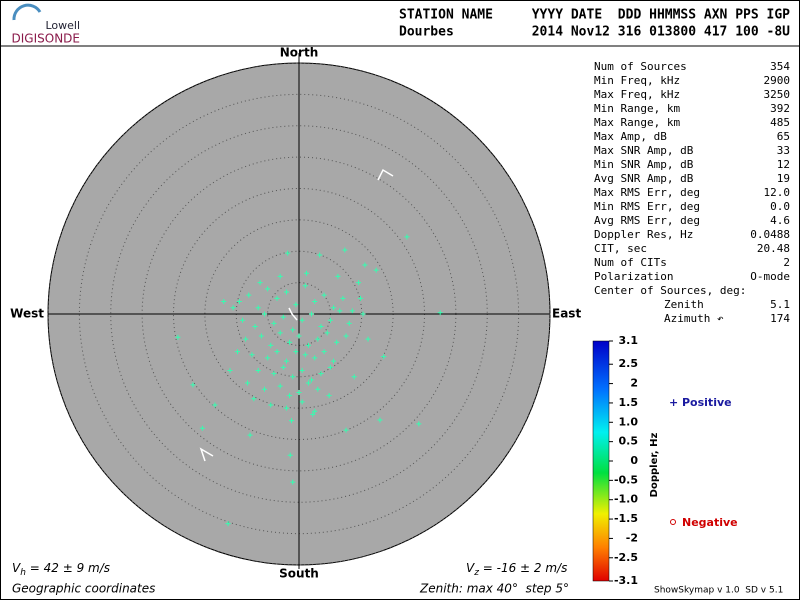 The height and width of the screenshot is (604, 800). What do you see at coordinates (626, 518) in the screenshot?
I see `colorbar-tick-label: -1.5` at bounding box center [626, 518].